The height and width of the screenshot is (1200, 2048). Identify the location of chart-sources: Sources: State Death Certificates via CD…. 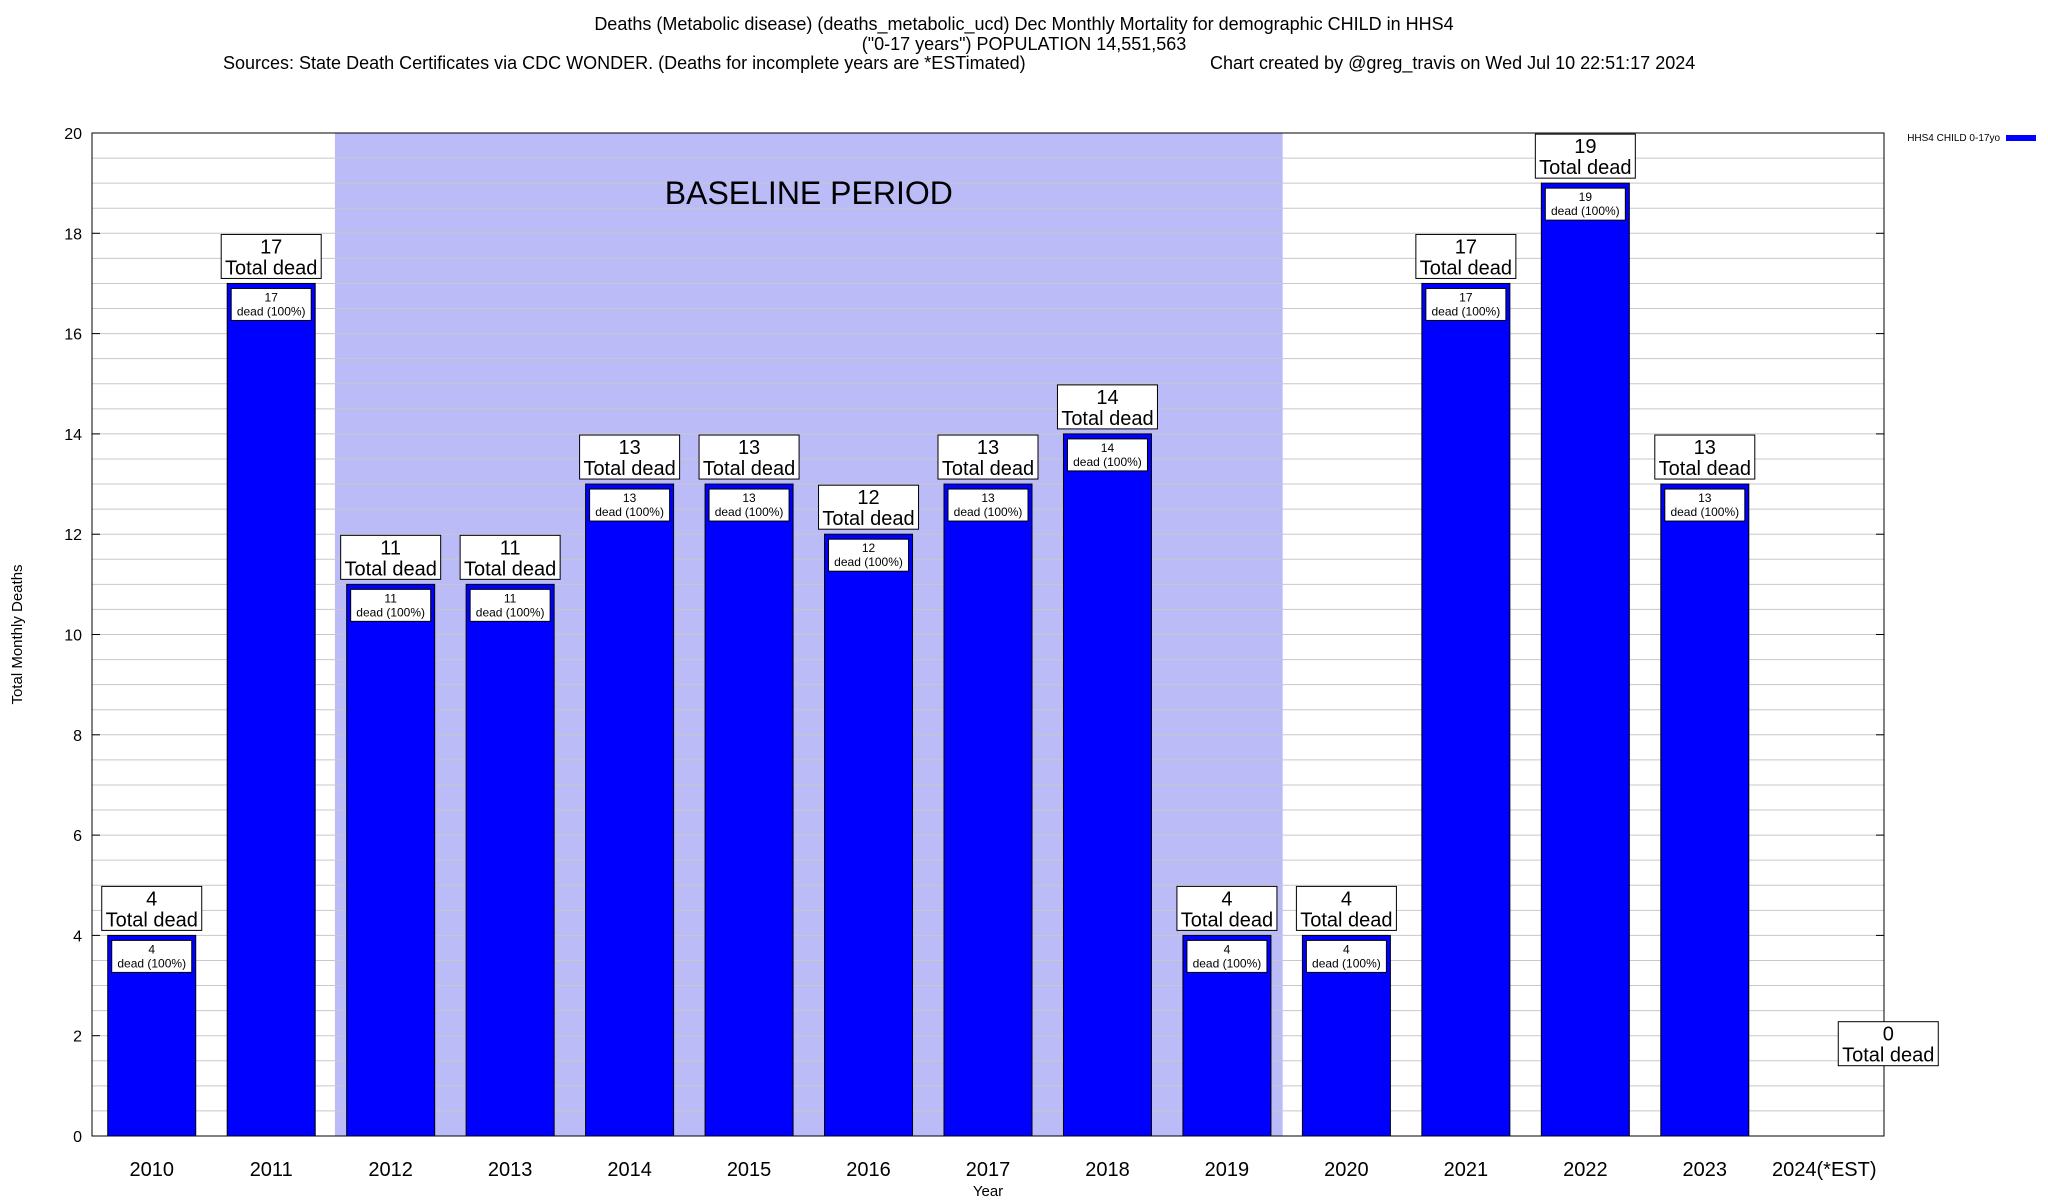
(624, 63).